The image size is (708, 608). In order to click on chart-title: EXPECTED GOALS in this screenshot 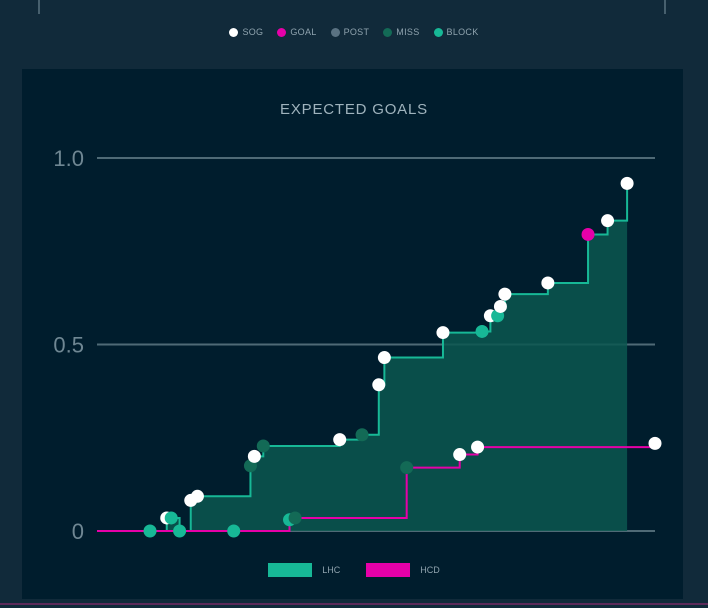, I will do `click(354, 109)`.